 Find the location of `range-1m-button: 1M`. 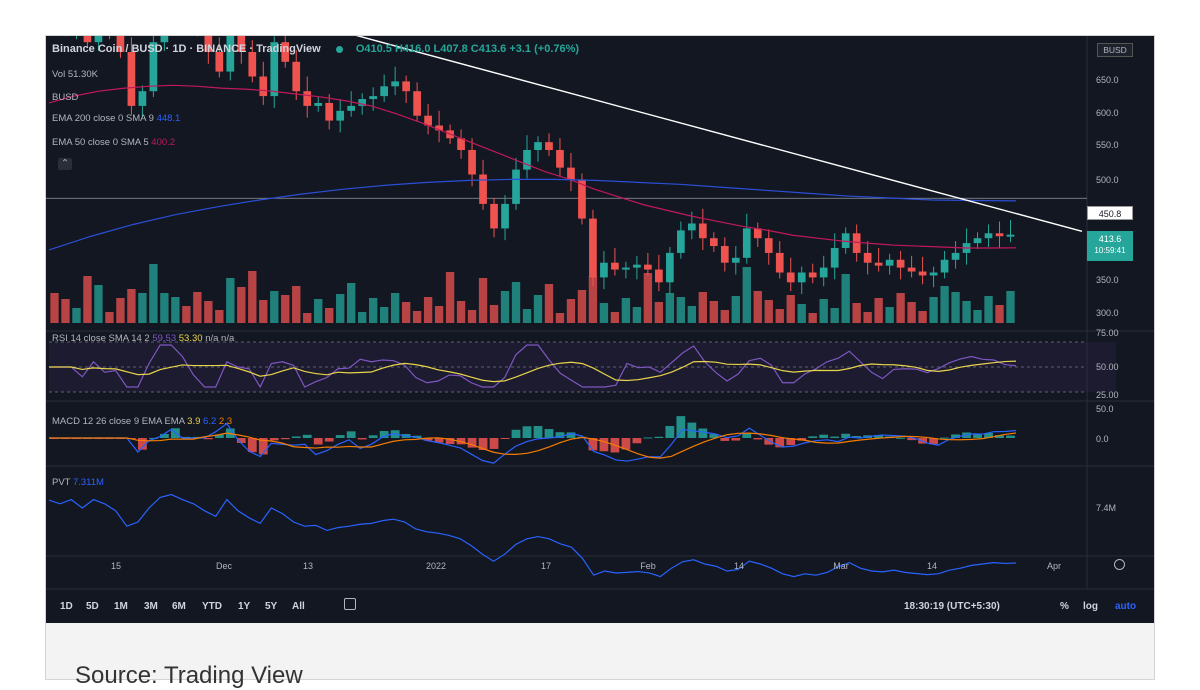

range-1m-button: 1M is located at coordinates (121, 606).